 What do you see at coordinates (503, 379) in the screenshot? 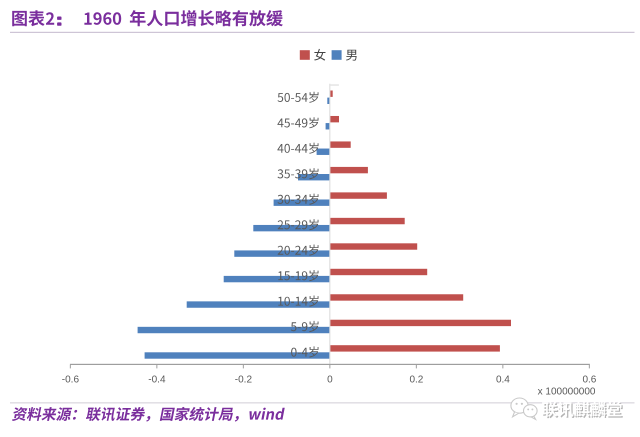
I see `svg-text: 0.4` at bounding box center [503, 379].